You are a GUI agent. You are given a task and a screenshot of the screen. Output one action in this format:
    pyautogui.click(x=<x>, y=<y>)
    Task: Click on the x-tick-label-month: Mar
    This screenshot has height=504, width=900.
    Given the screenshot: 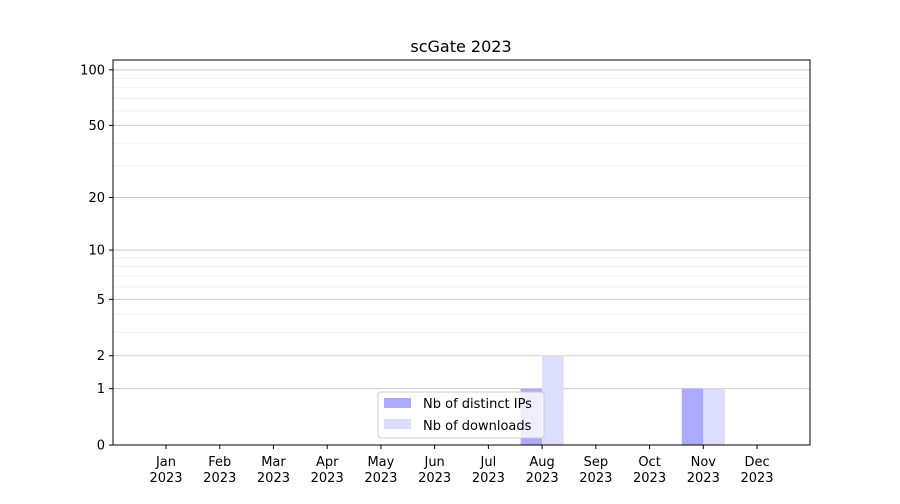 What is the action you would take?
    pyautogui.click(x=273, y=462)
    